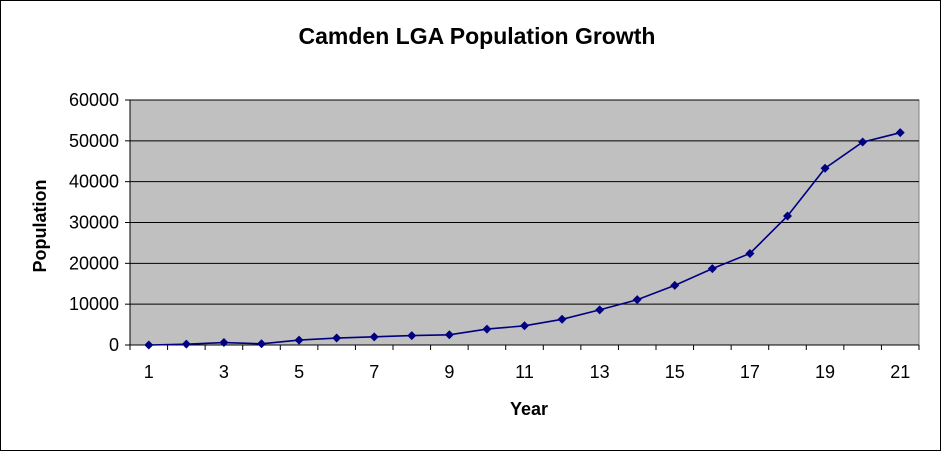  What do you see at coordinates (149, 372) in the screenshot?
I see `x-tick-label: 1` at bounding box center [149, 372].